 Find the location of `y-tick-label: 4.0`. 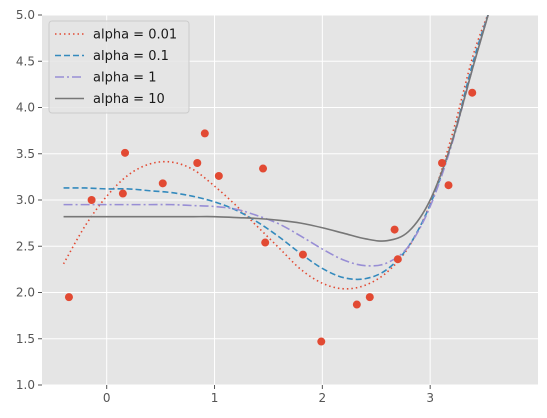

y-tick-label: 4.0 is located at coordinates (25, 108).